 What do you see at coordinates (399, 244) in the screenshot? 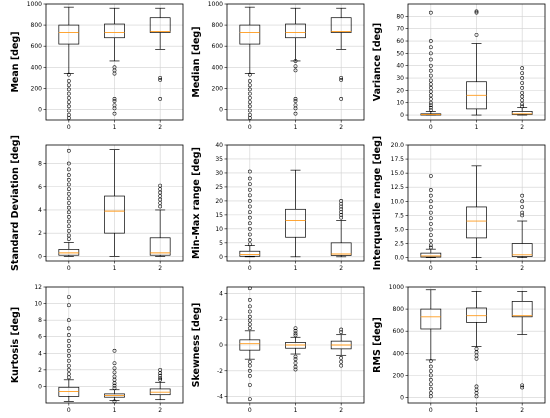
I see `y-tick-label: 2.5` at bounding box center [399, 244].